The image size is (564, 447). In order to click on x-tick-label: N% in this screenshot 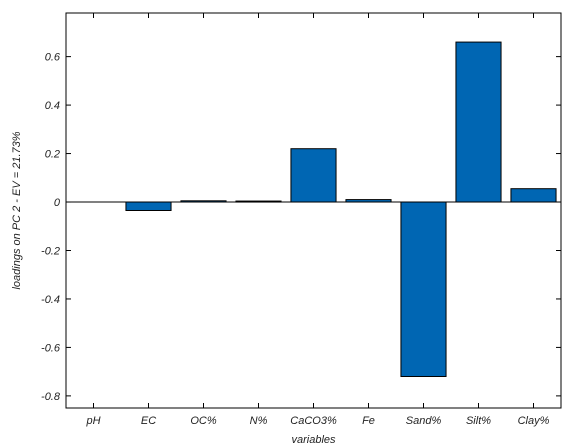, I will do `click(259, 421)`.